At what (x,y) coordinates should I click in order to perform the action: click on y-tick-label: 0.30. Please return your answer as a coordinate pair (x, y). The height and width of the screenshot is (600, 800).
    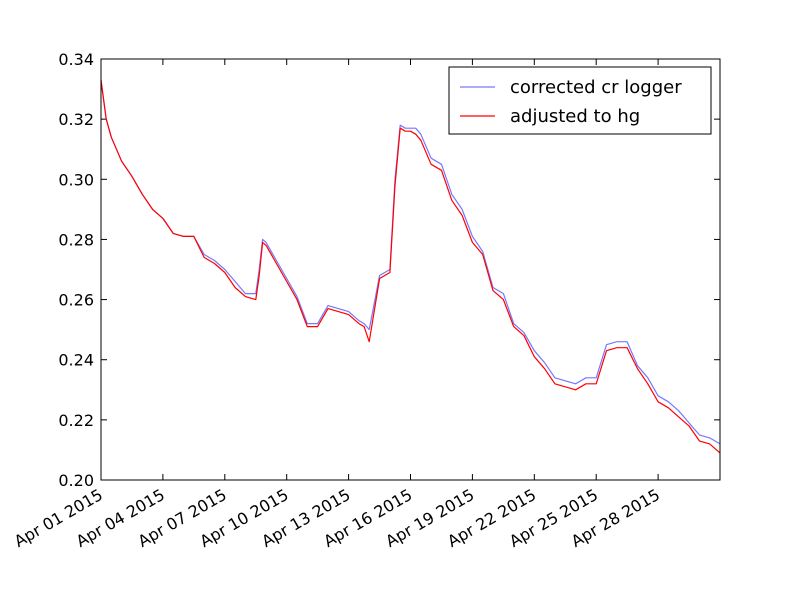
    Looking at the image, I should click on (76, 179).